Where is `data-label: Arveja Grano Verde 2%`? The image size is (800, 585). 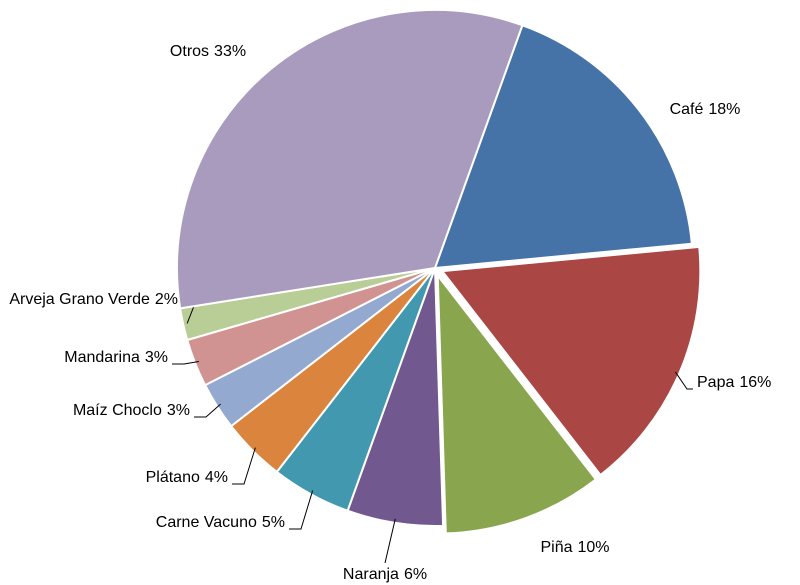 data-label: Arveja Grano Verde 2% is located at coordinates (93, 299).